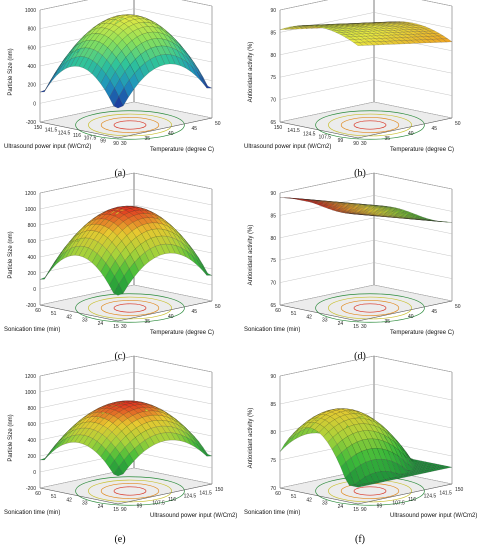 This screenshot has height=550, width=481. I want to click on panel-label: (e), so click(119, 539).